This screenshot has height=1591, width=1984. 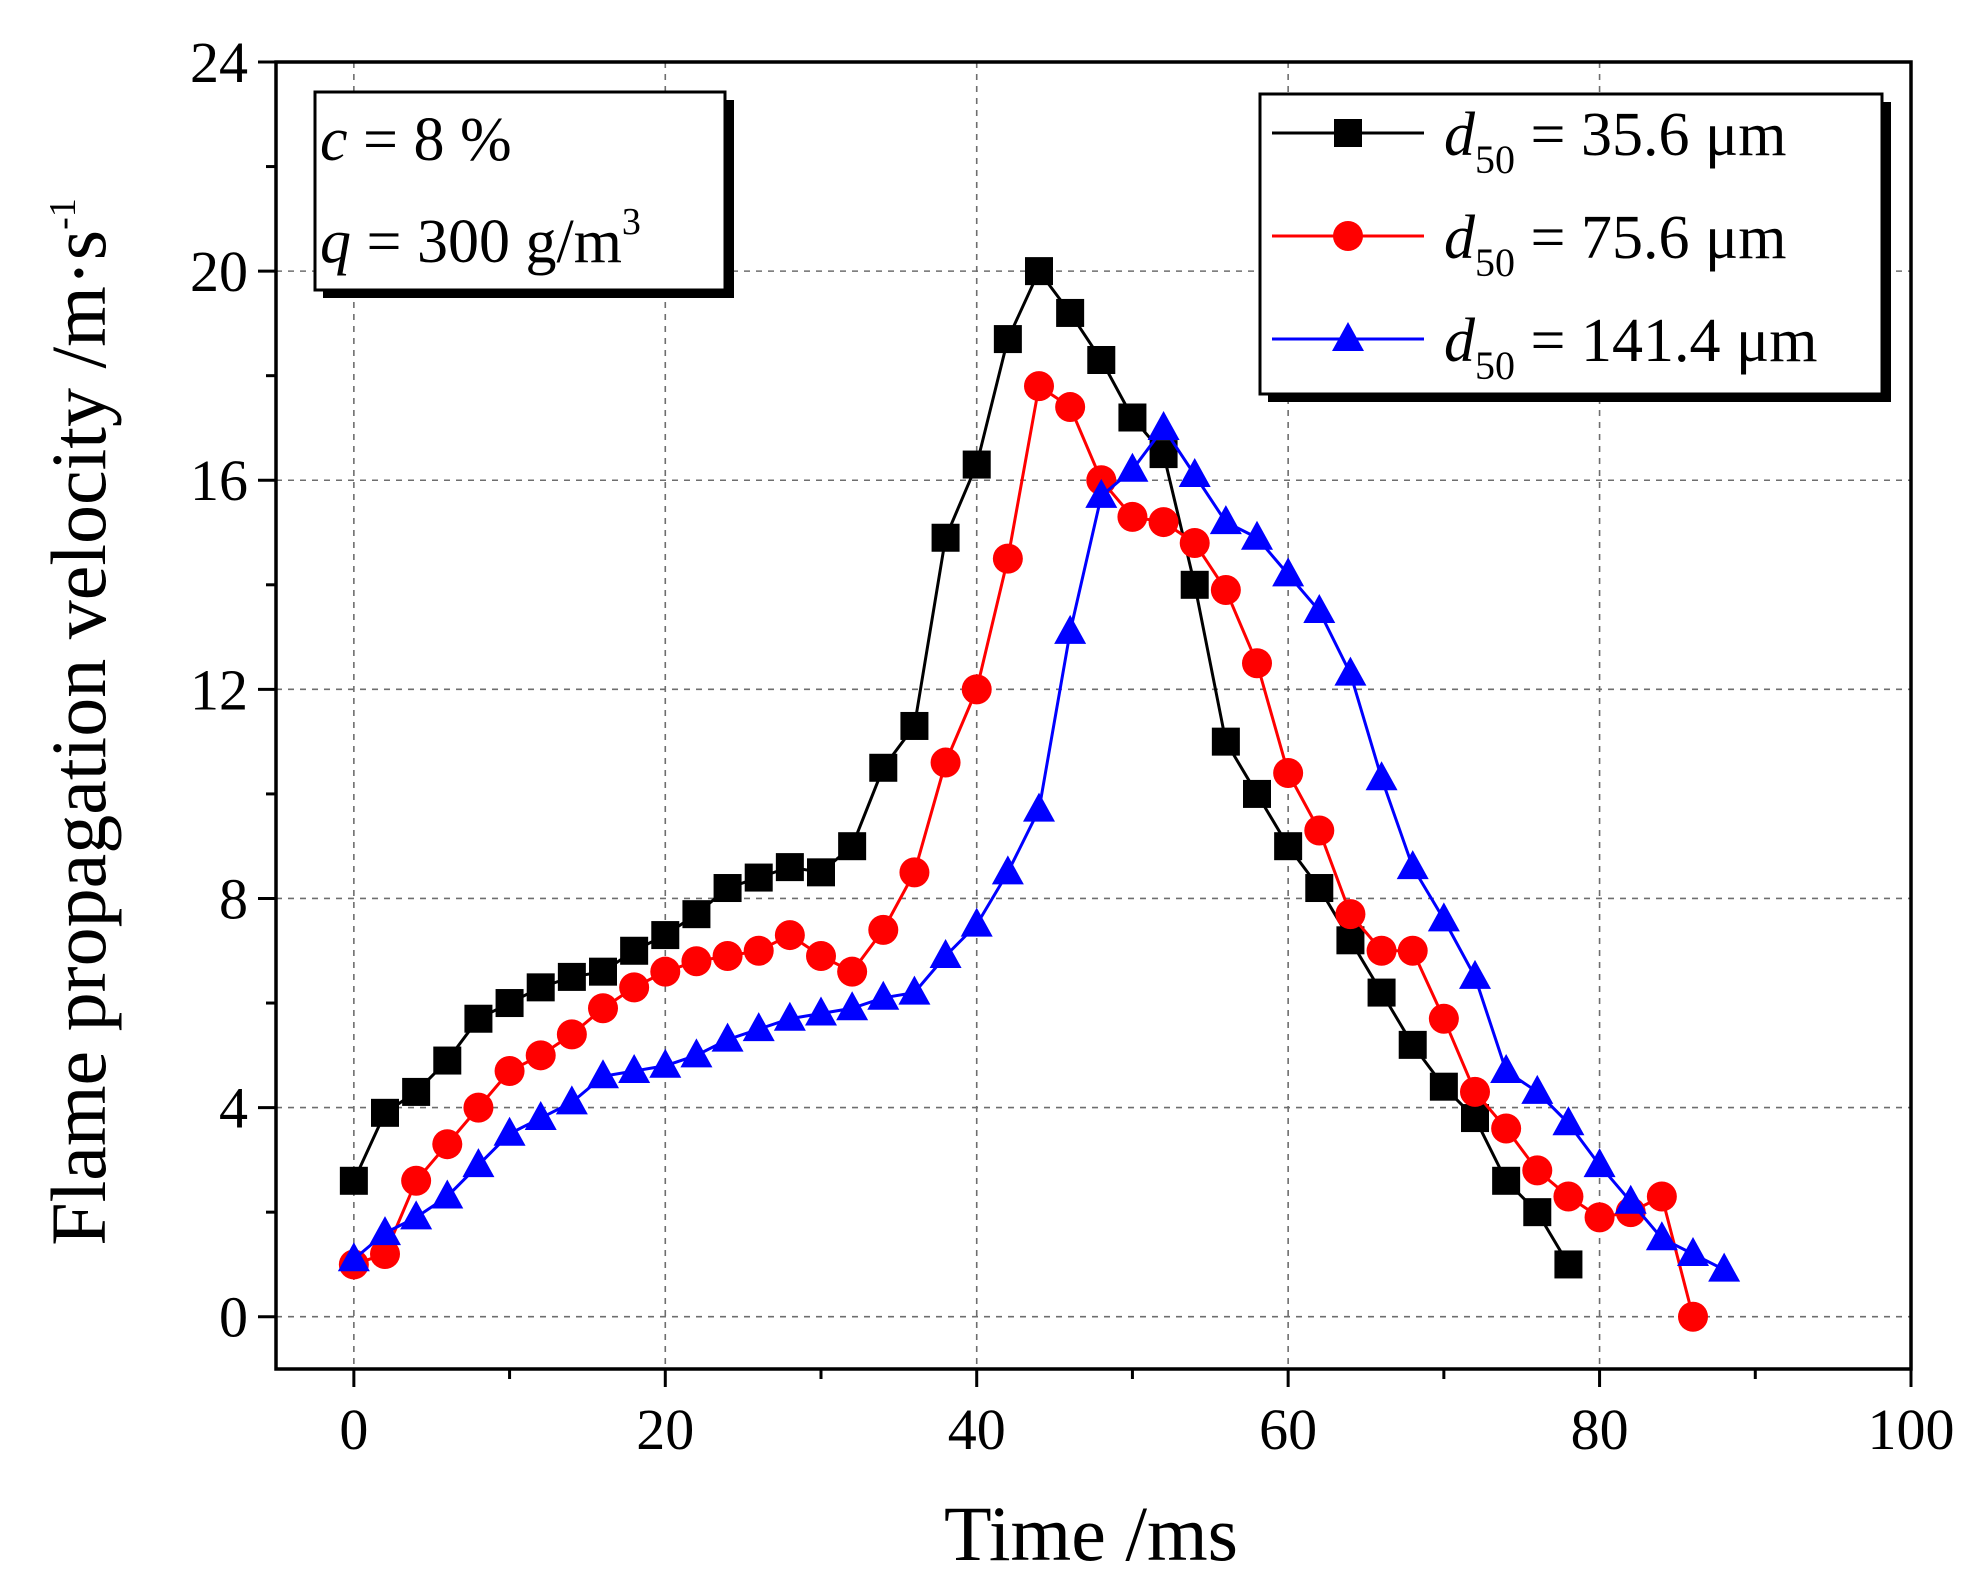 I want to click on x-tick-label: 80, so click(x=1600, y=1429).